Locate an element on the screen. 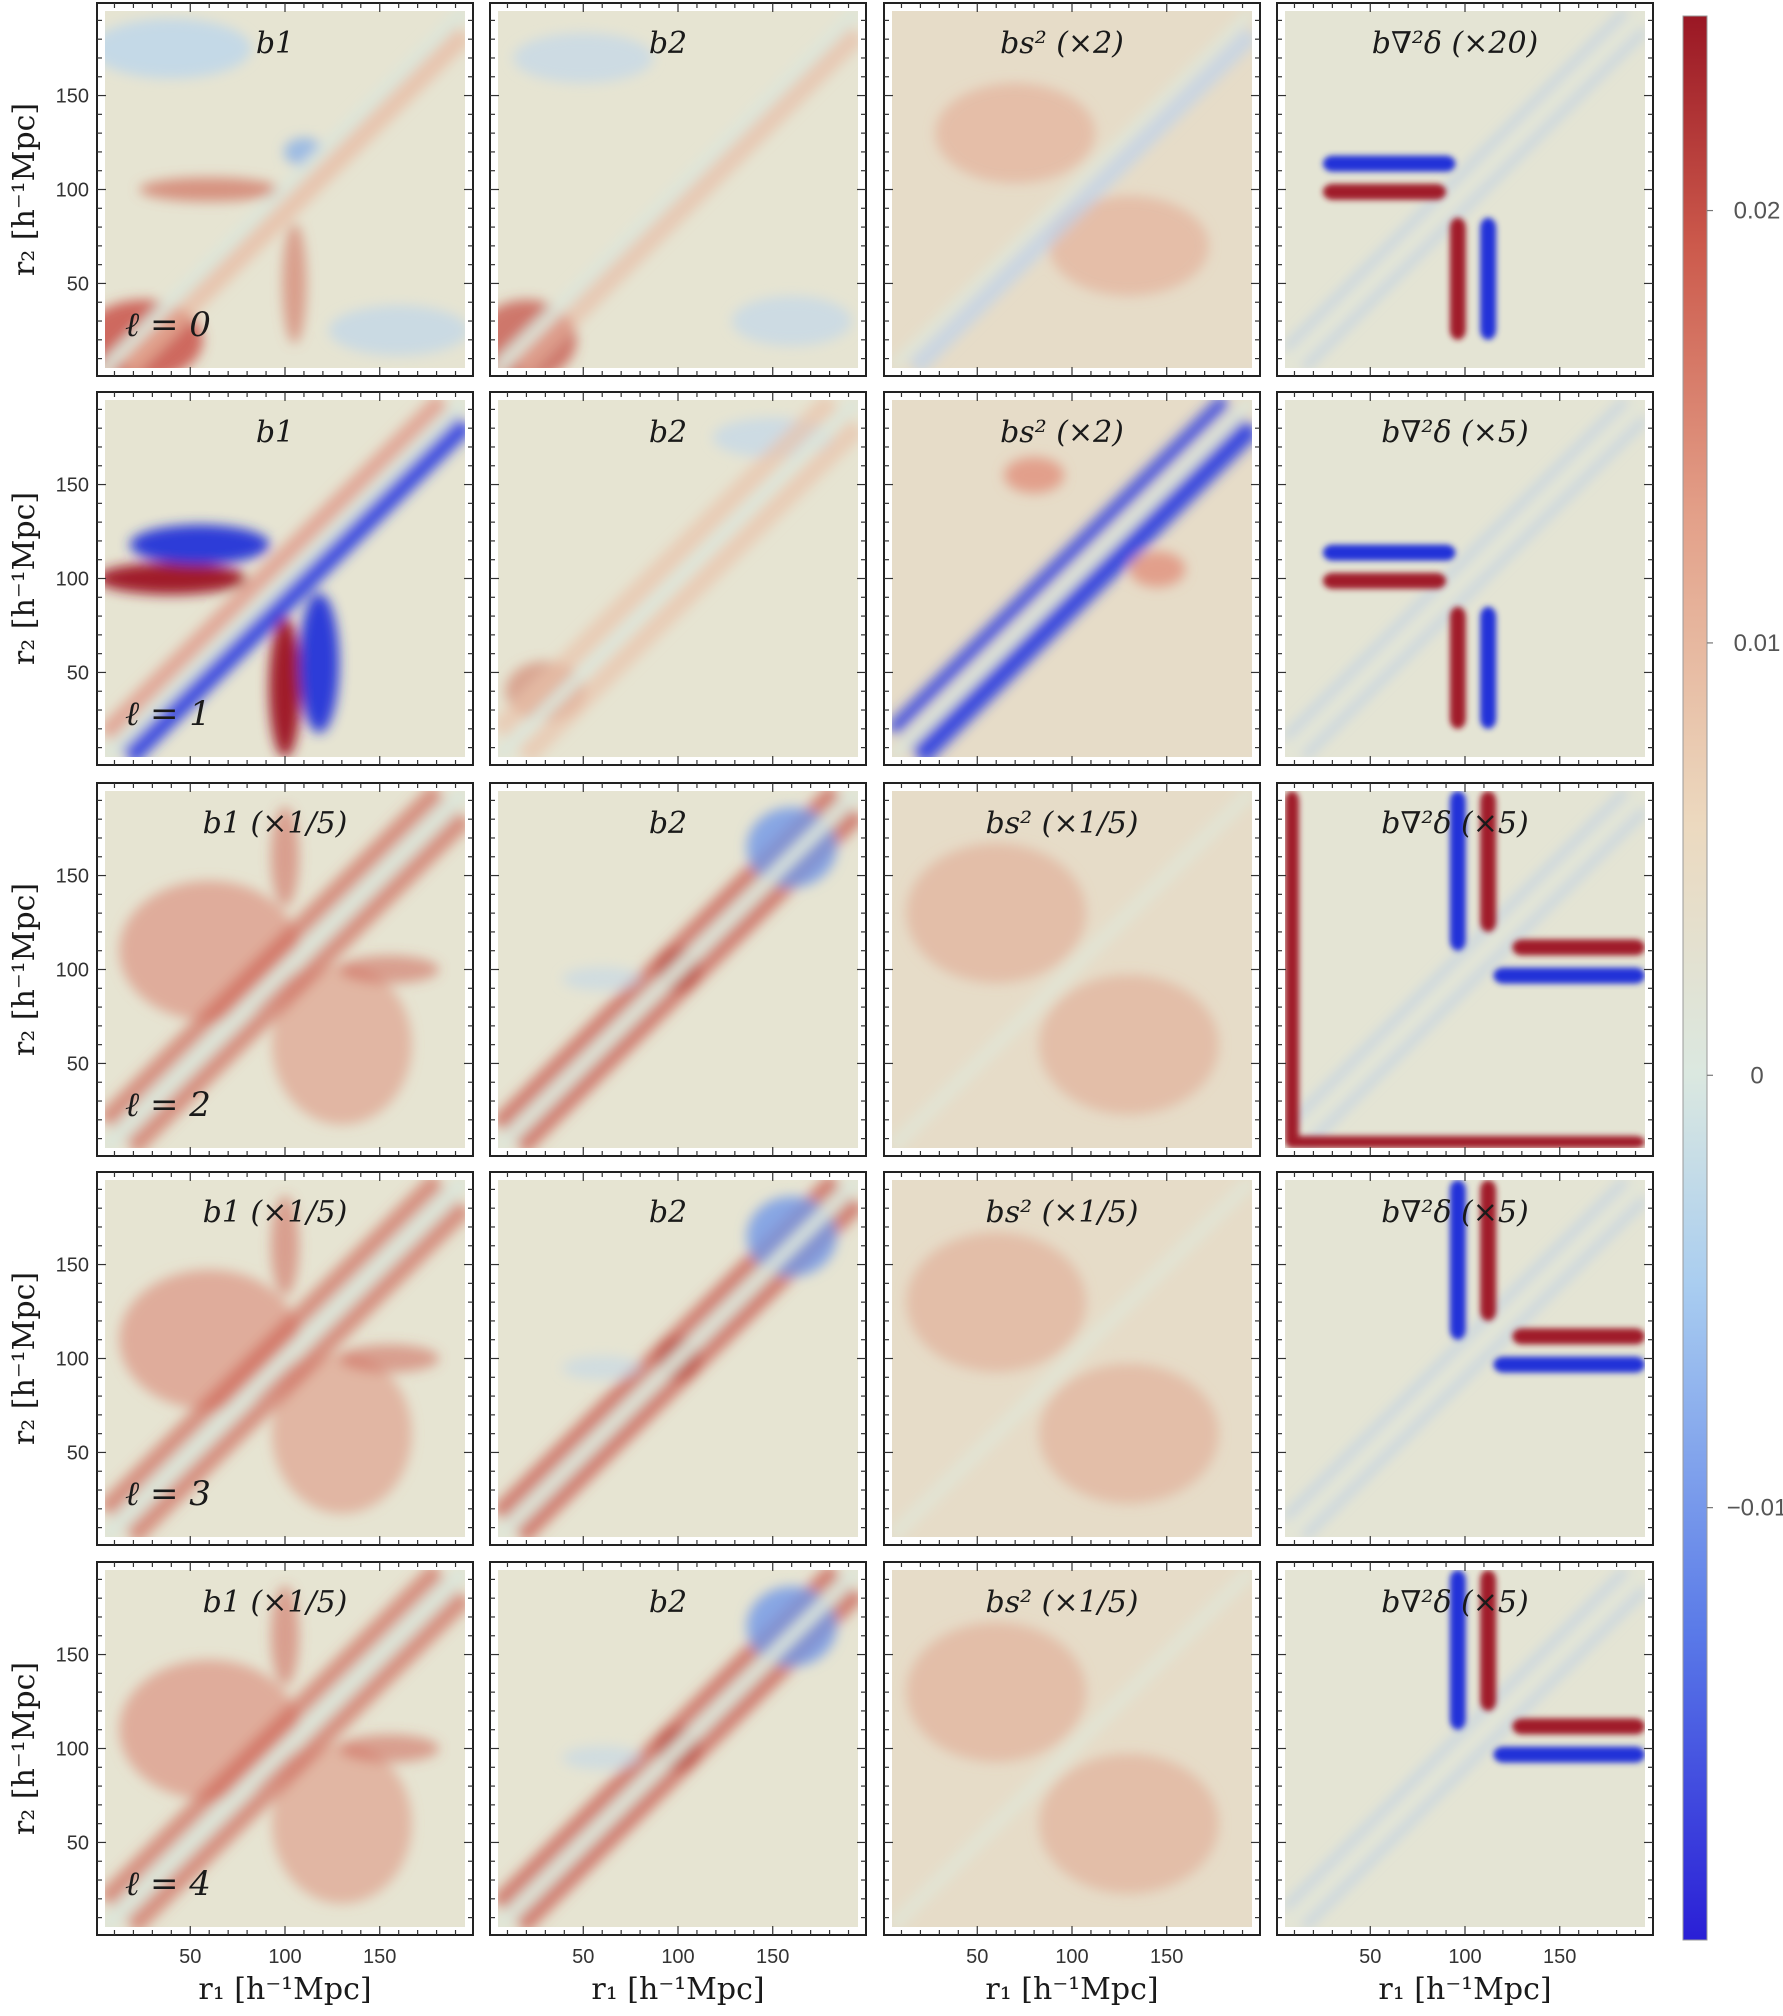 This screenshot has width=1783, height=2016. y-tick-label: 150 is located at coordinates (72, 97).